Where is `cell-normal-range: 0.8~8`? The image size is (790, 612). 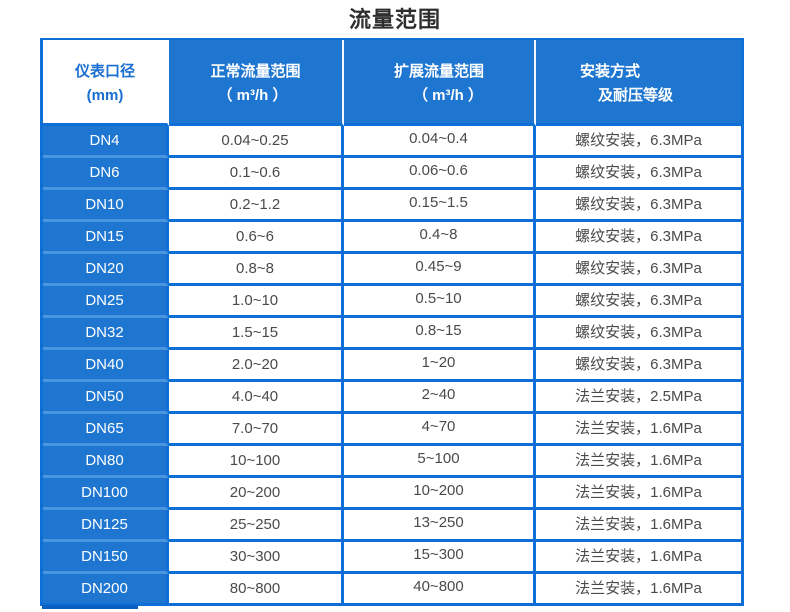
cell-normal-range: 0.8~8 is located at coordinates (256, 270).